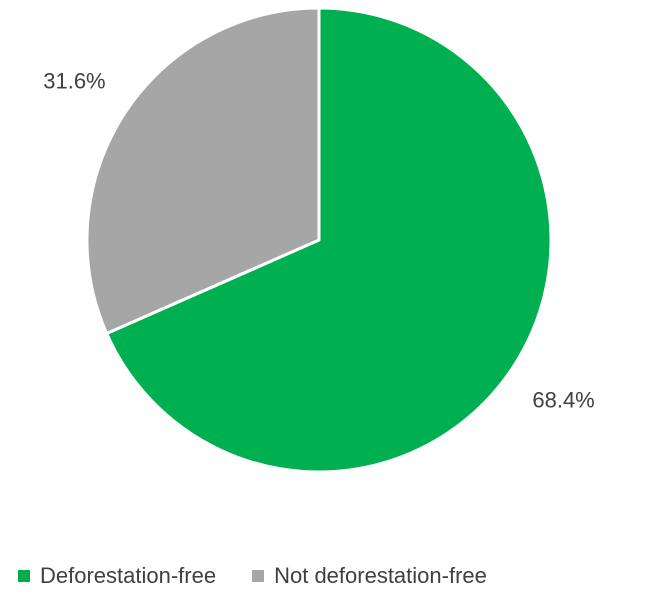  Describe the element at coordinates (563, 400) in the screenshot. I see `data-label-deforestation-free: 68.4%` at that location.